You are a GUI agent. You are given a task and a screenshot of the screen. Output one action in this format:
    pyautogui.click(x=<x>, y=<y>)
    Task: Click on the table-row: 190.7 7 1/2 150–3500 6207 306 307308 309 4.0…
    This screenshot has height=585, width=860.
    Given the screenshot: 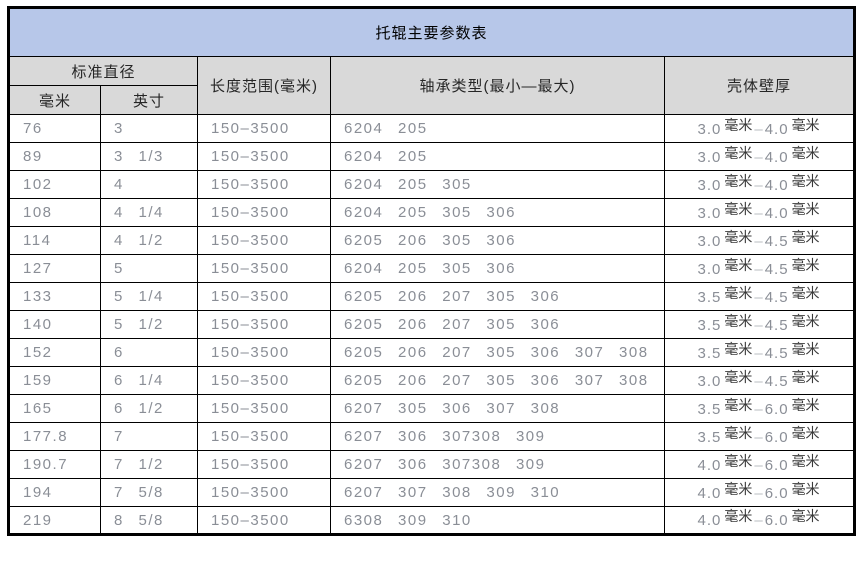 What is the action you would take?
    pyautogui.click(x=432, y=464)
    